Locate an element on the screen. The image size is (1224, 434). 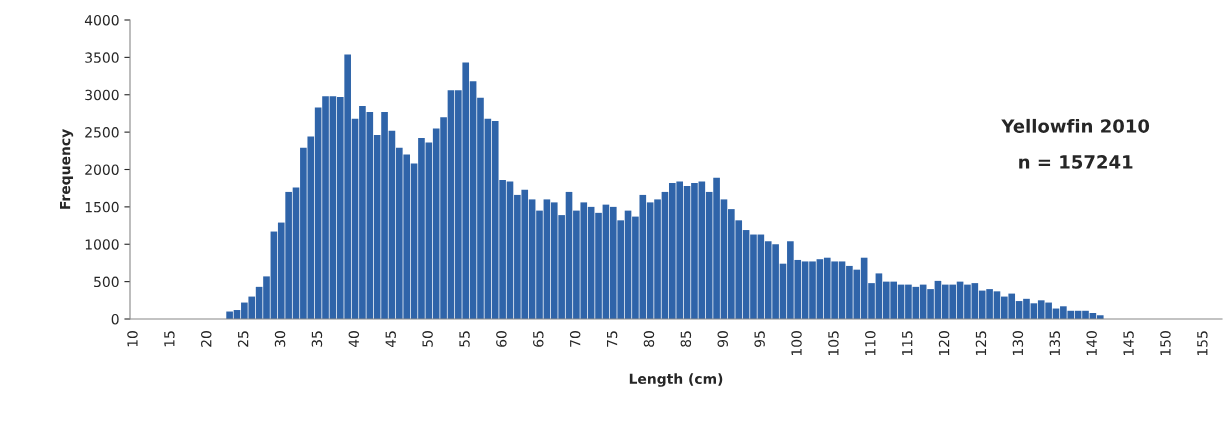
x-tick-label: 30 is located at coordinates (280, 339).